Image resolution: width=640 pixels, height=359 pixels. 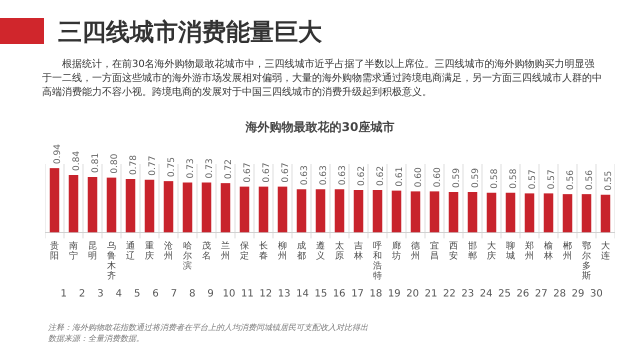 What do you see at coordinates (529, 251) in the screenshot?
I see `x-tick-label: 郑州` at bounding box center [529, 251].